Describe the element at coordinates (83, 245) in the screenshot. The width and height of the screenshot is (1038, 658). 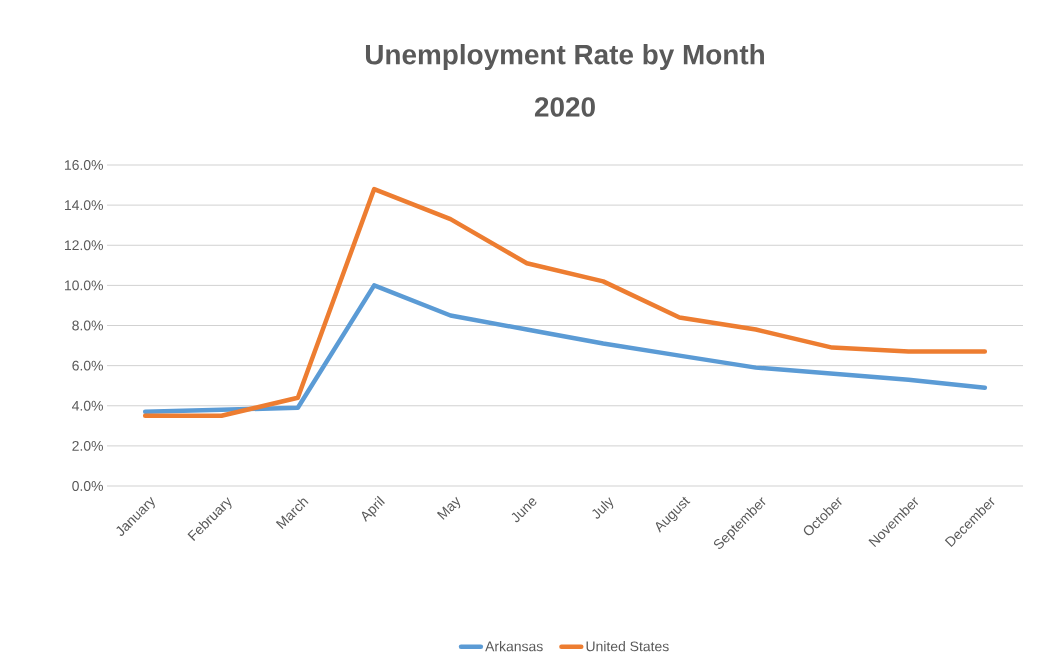
I see `y-tick-label: 12.0%` at that location.